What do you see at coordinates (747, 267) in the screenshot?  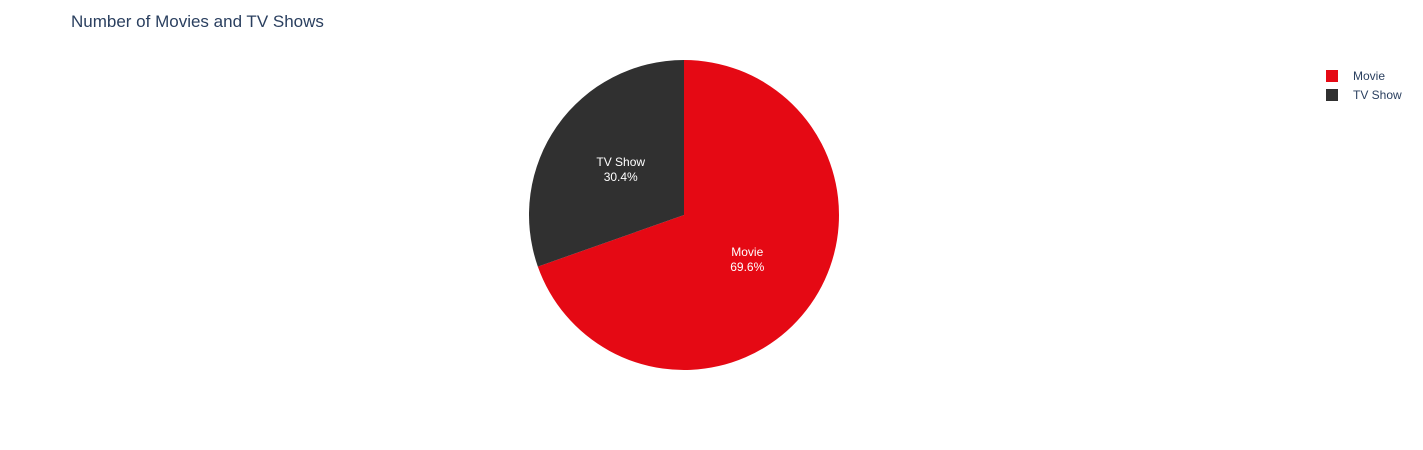 I see `slice-label-percent: 69.6%` at bounding box center [747, 267].